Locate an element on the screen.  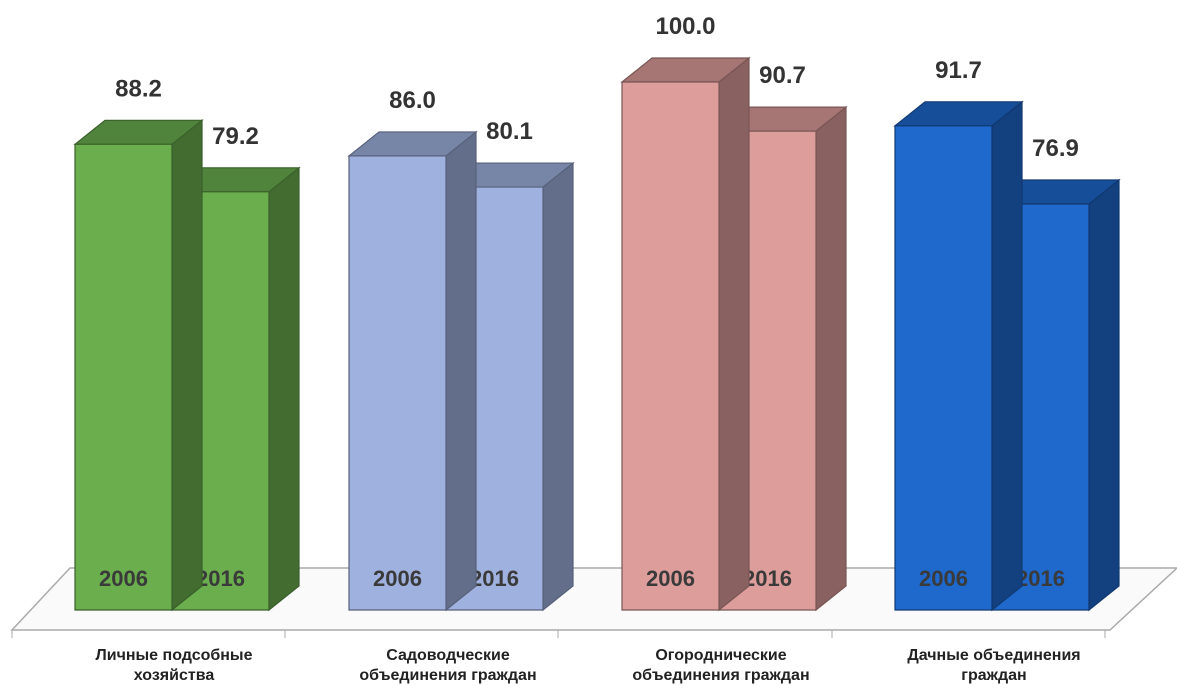
value-label: 90.7 is located at coordinates (782, 75).